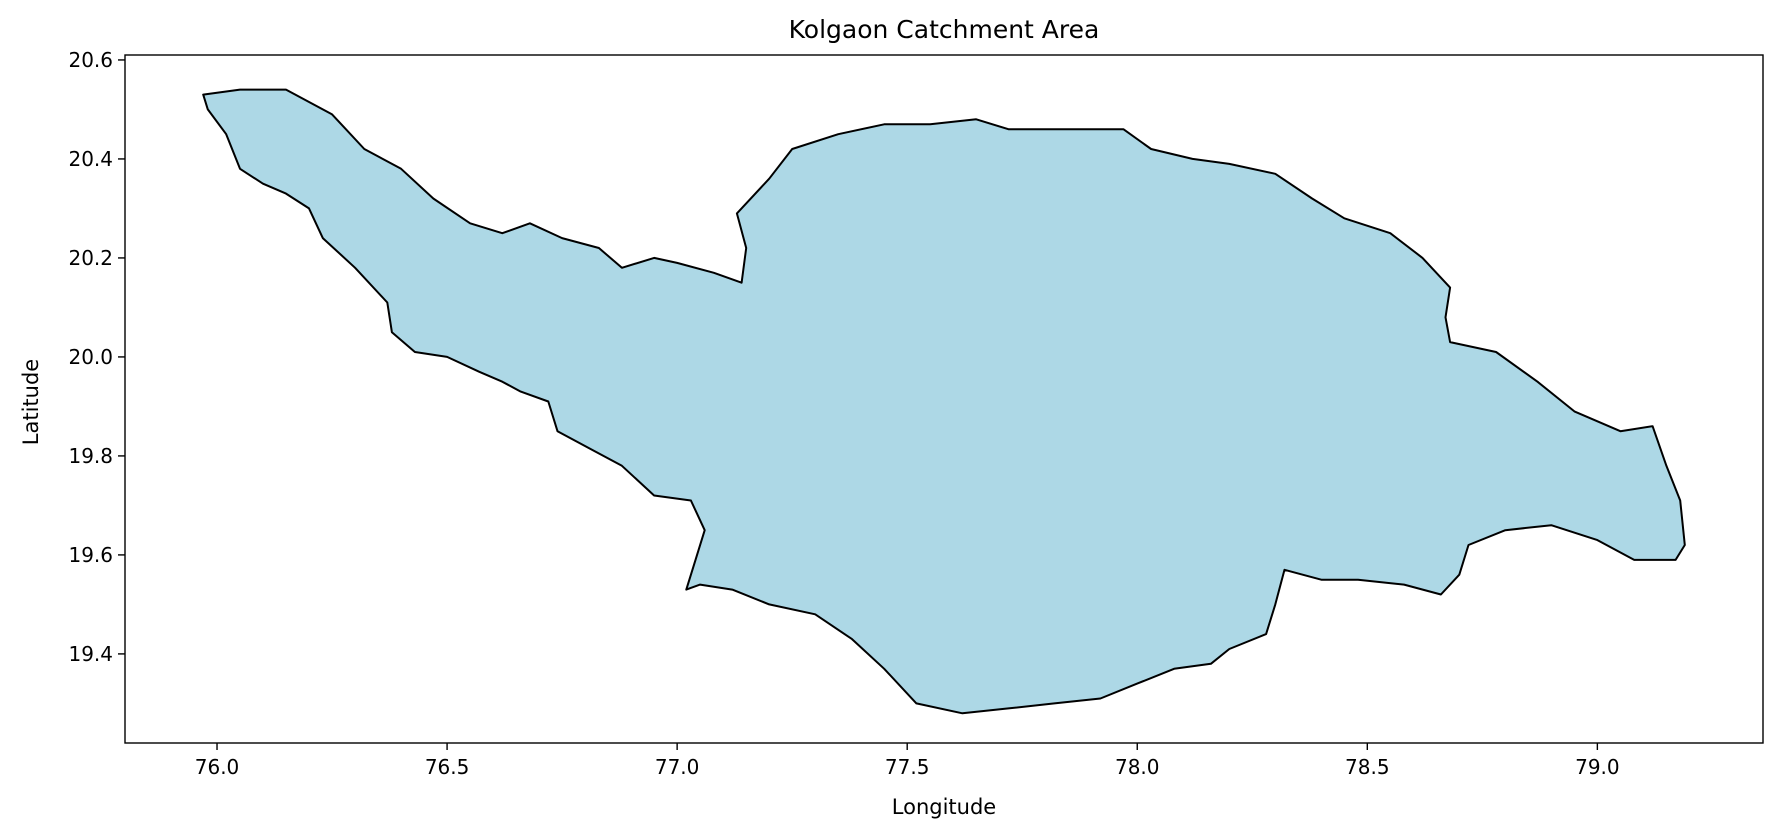 This screenshot has height=837, width=1780. Describe the element at coordinates (1367, 767) in the screenshot. I see `x-tick-label: 78.5` at that location.